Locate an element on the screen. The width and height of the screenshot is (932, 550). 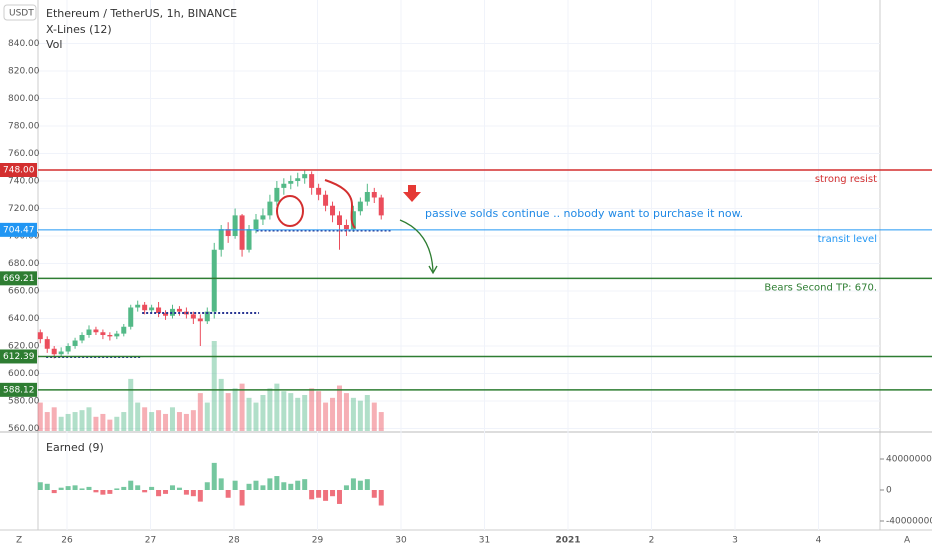
time-tick-label: 28 is located at coordinates (234, 541).